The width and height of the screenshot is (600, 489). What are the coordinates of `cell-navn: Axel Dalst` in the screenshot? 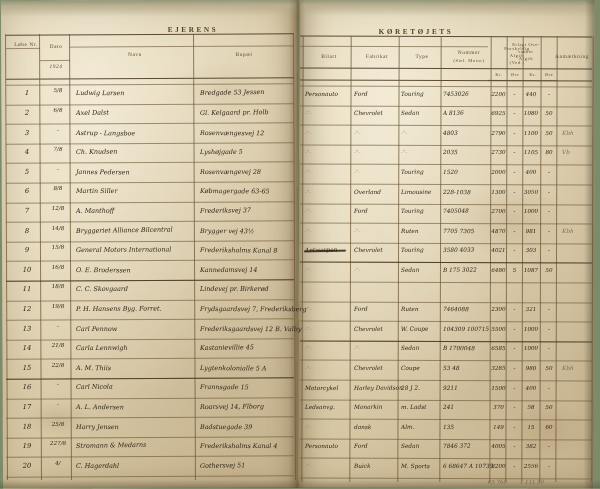 It's located at (92, 112).